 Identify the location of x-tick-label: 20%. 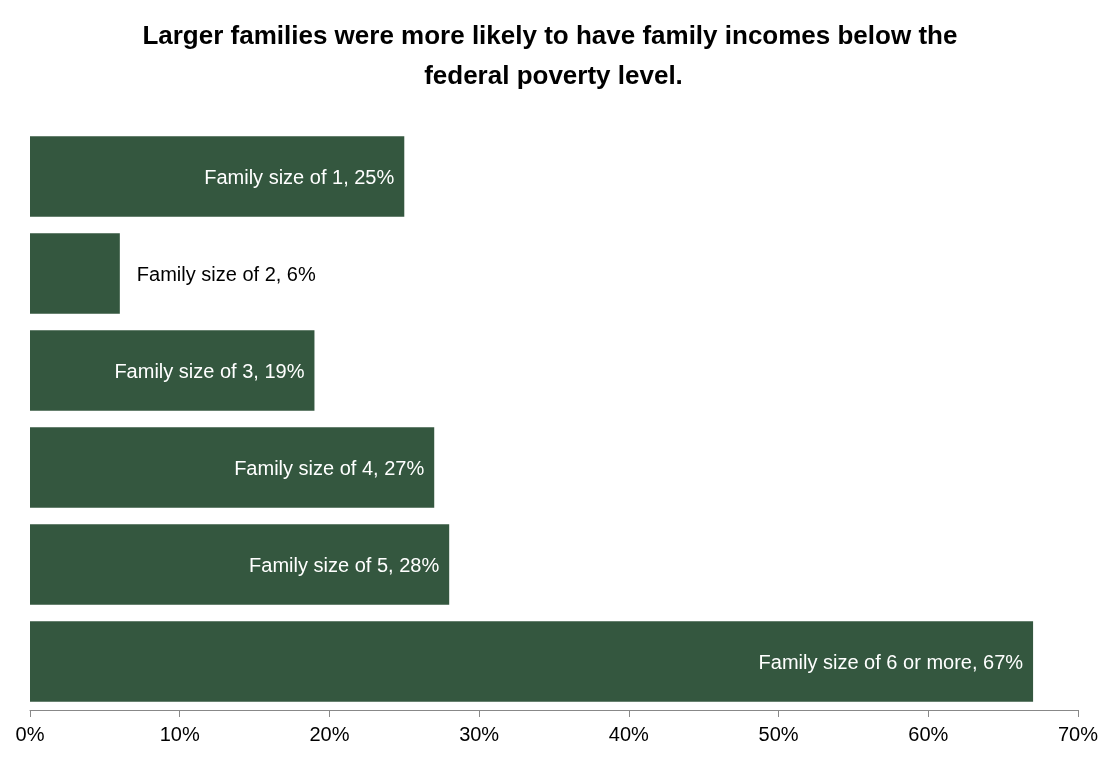
(329, 734).